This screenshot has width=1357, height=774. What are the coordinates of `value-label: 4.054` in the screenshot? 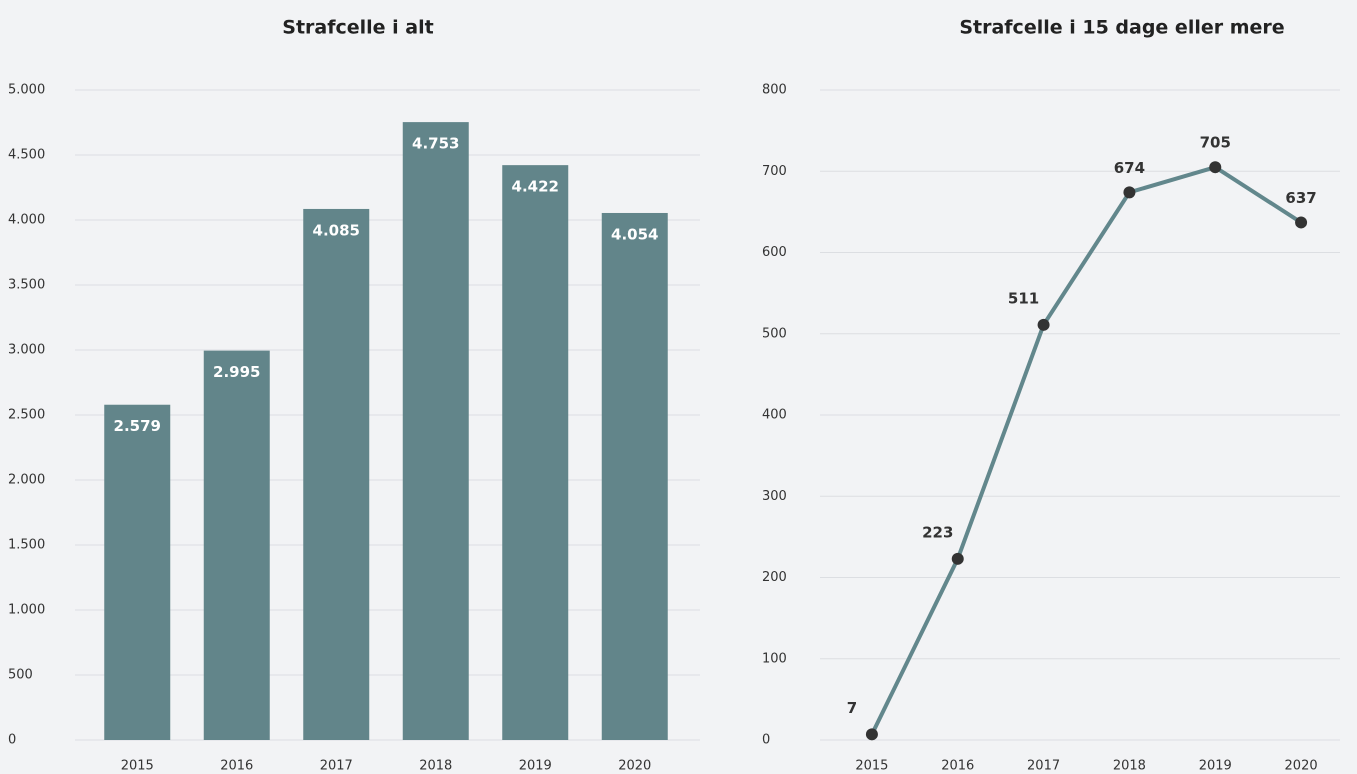 It's located at (634, 234).